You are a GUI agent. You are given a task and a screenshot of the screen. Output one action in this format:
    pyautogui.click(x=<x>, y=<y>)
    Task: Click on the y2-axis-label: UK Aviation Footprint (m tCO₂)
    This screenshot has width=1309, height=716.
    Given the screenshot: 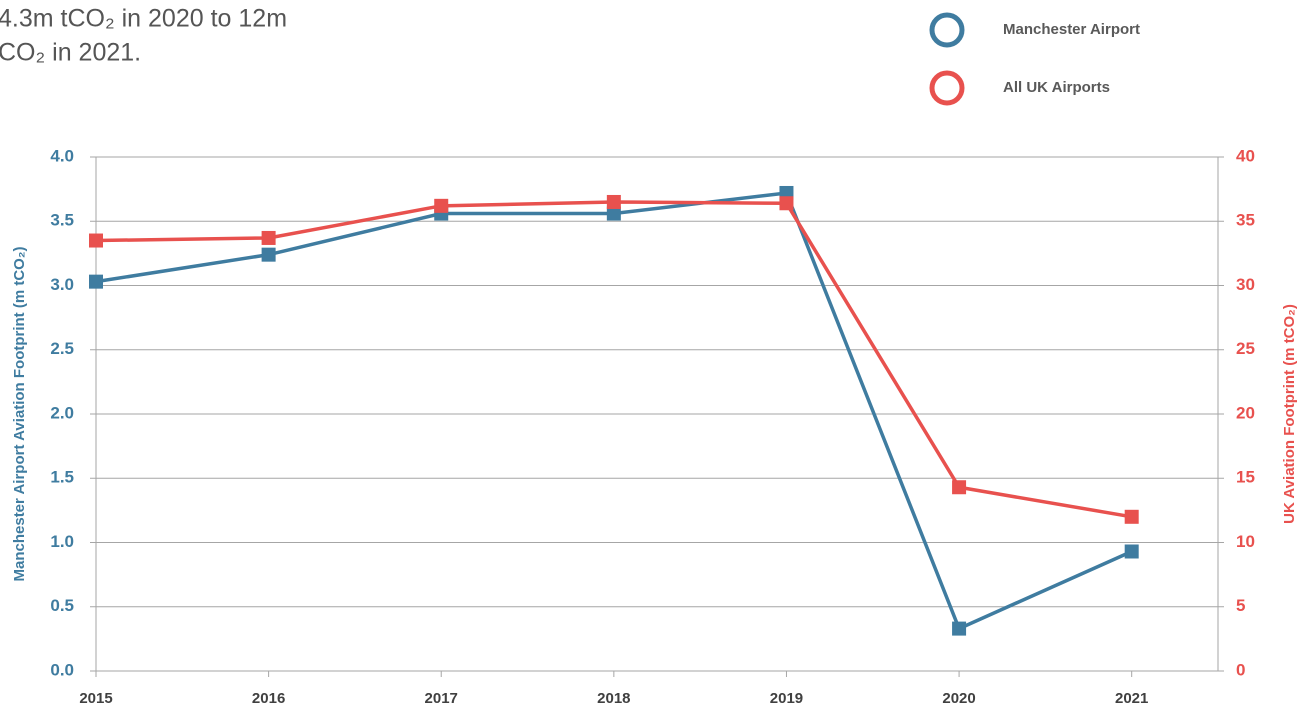 What is the action you would take?
    pyautogui.click(x=1289, y=414)
    